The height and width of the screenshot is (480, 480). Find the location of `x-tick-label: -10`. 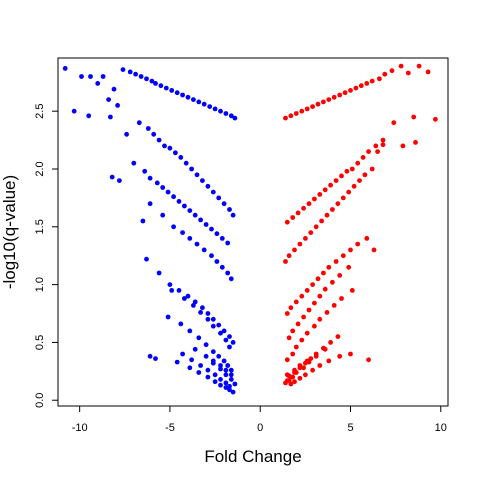

x-tick-label: -10 is located at coordinates (80, 428).